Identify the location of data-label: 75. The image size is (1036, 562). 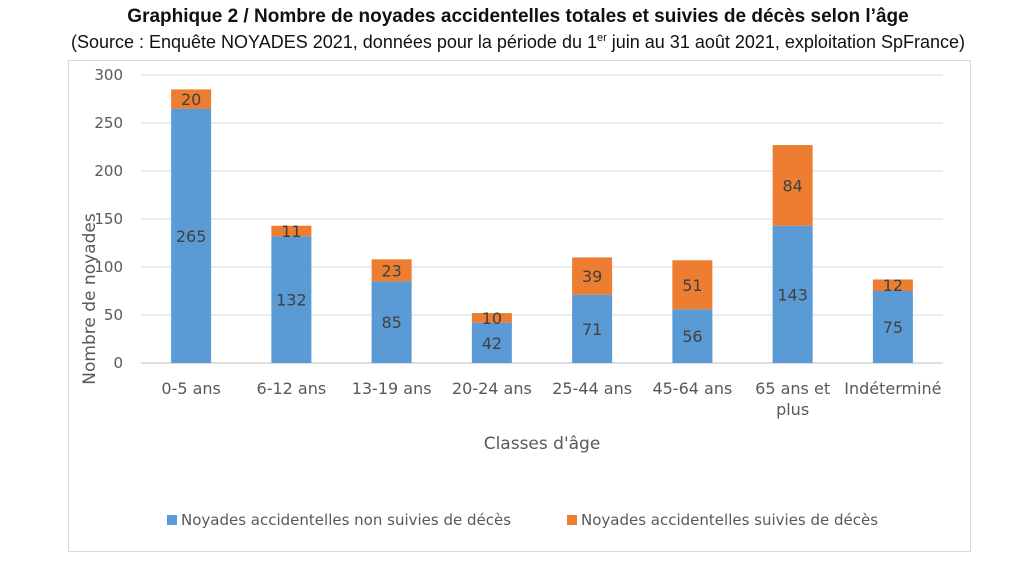
(893, 327).